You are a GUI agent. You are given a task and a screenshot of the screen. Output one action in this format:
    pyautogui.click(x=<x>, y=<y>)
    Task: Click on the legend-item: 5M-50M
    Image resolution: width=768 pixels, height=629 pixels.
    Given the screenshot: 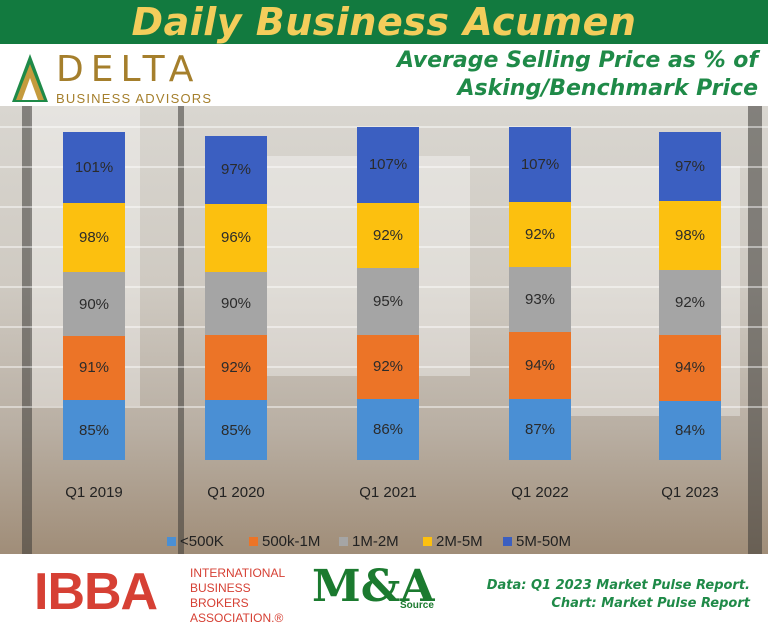 What is the action you would take?
    pyautogui.click(x=537, y=541)
    